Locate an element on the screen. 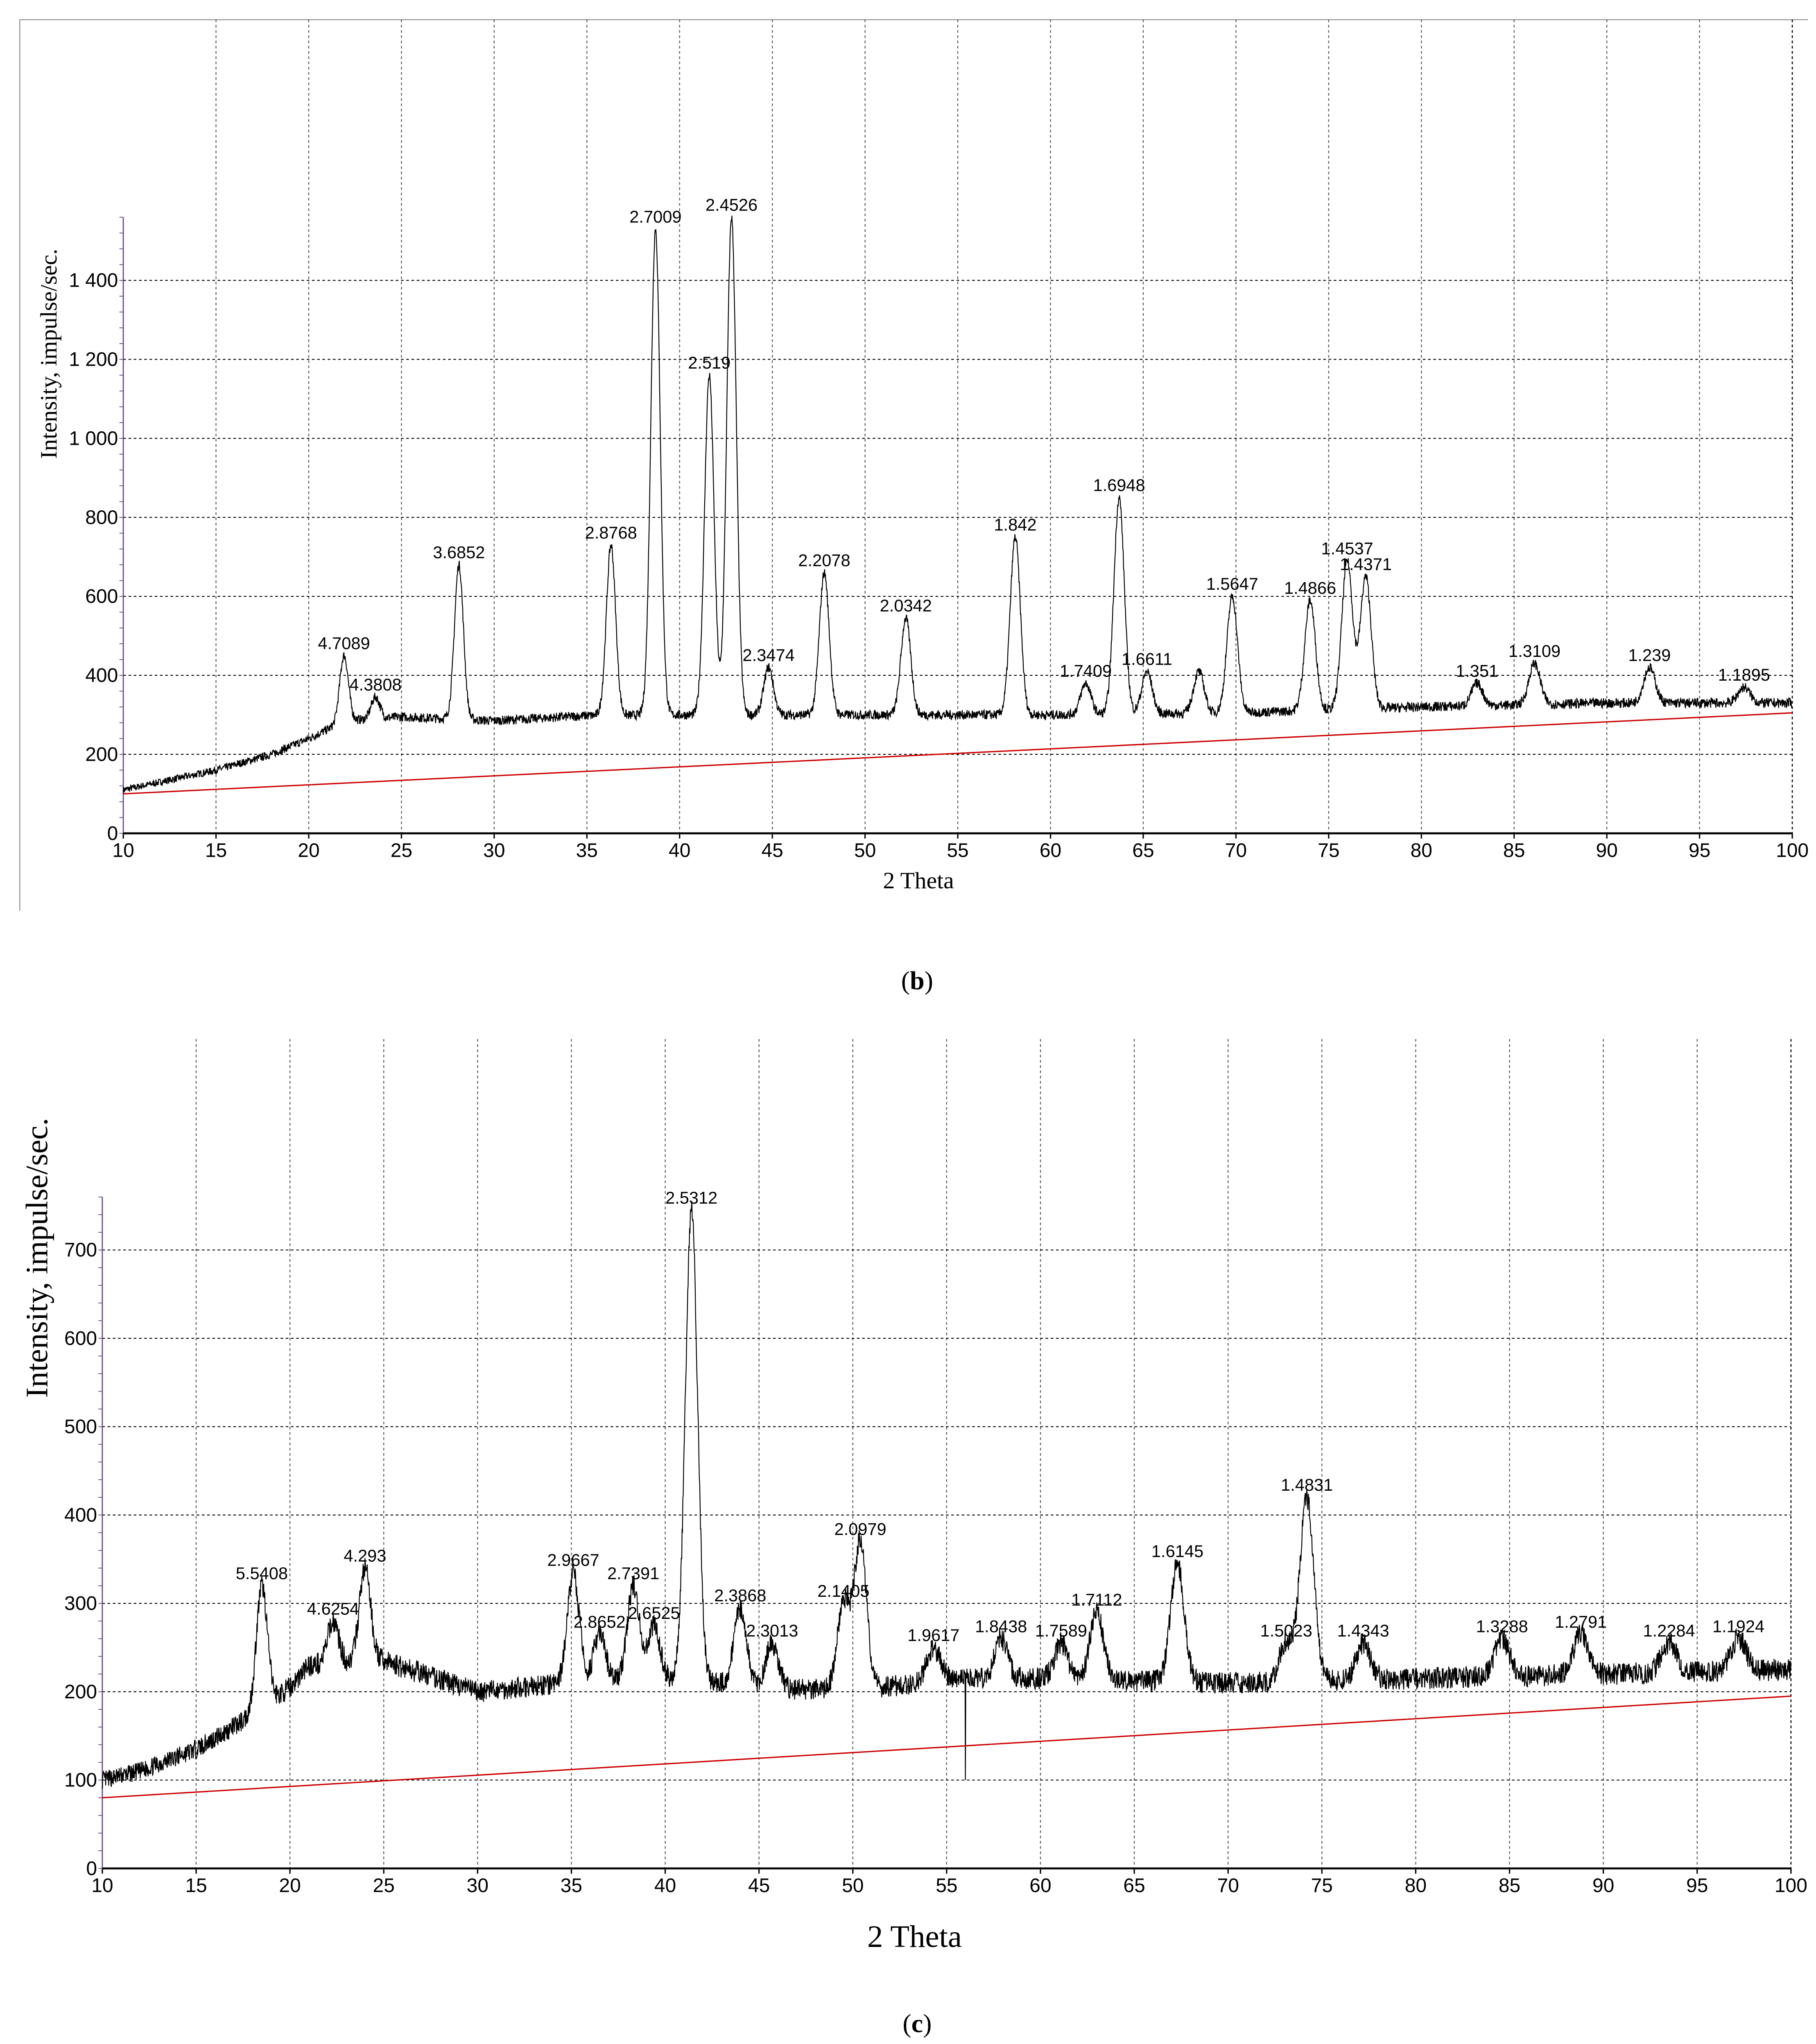  y-tick-label: 300 is located at coordinates (80, 1603).